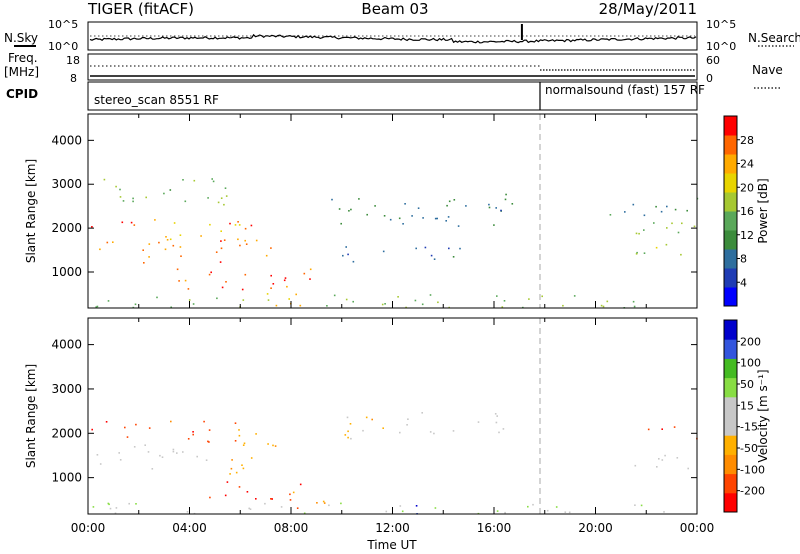 This screenshot has height=554, width=800. Describe the element at coordinates (392, 67) in the screenshot. I see `freq-strip-frame` at that location.